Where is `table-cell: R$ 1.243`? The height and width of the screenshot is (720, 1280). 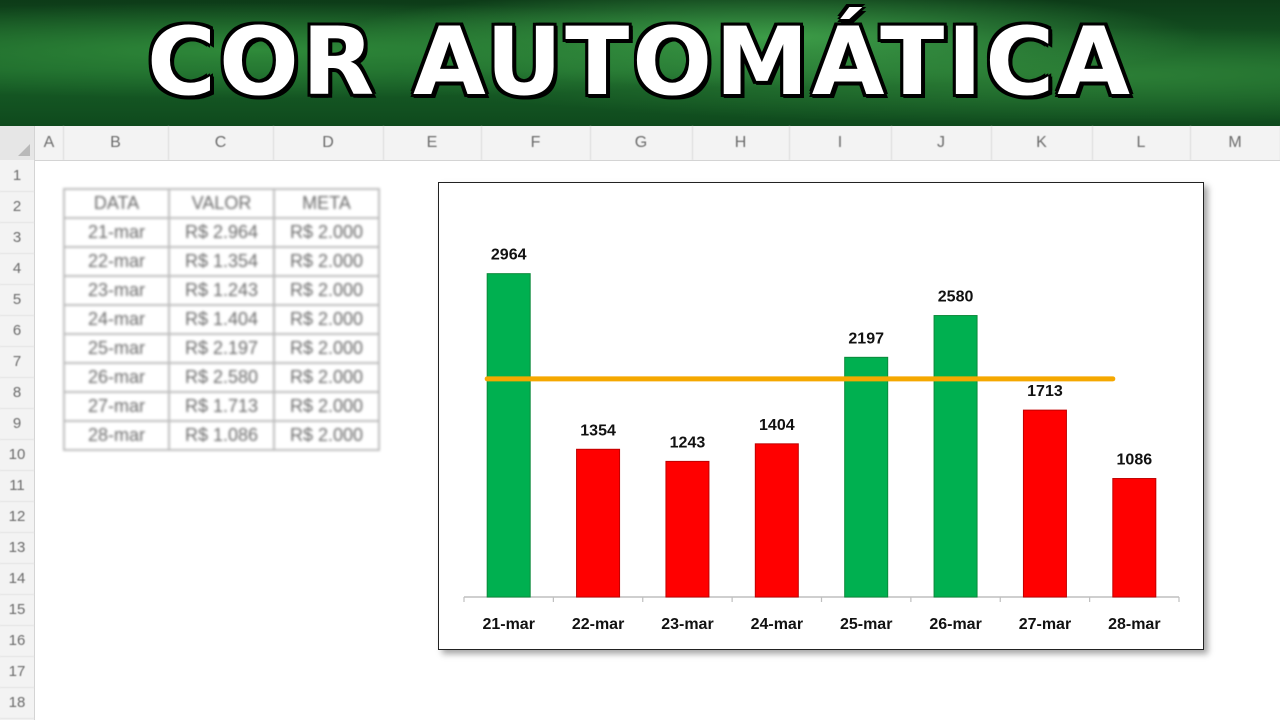 table-cell: R$ 1.243 is located at coordinates (221, 290).